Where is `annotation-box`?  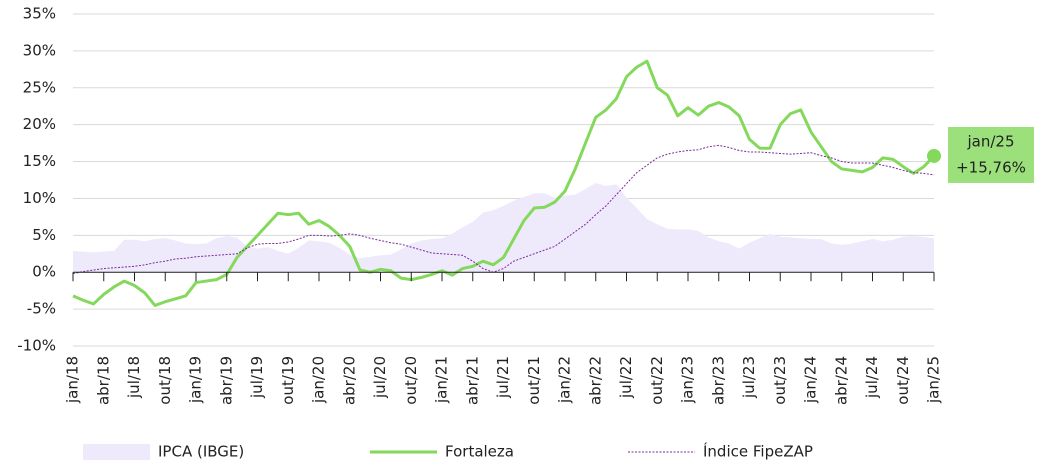
annotation-box is located at coordinates (991, 154).